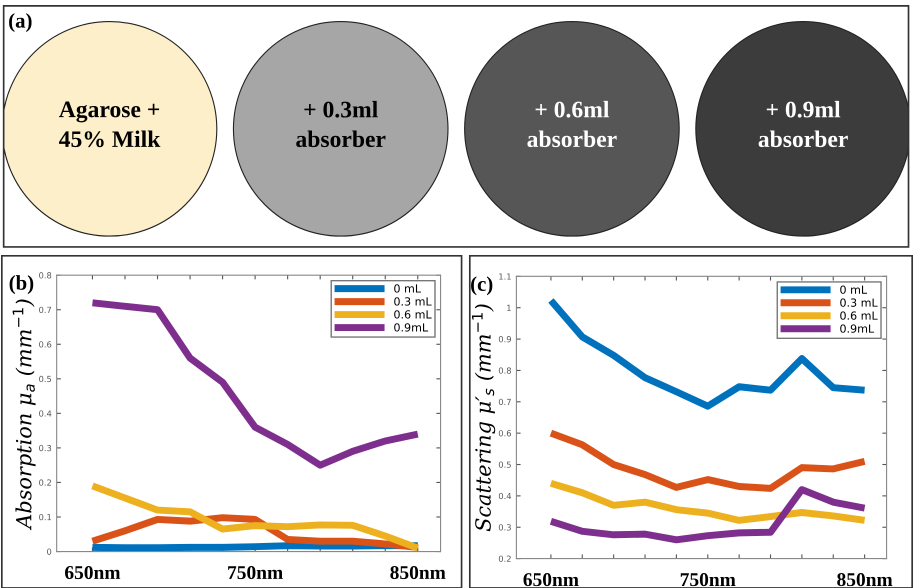 This screenshot has height=588, width=914. What do you see at coordinates (49, 551) in the screenshot?
I see `y-tick-label: 0` at bounding box center [49, 551].